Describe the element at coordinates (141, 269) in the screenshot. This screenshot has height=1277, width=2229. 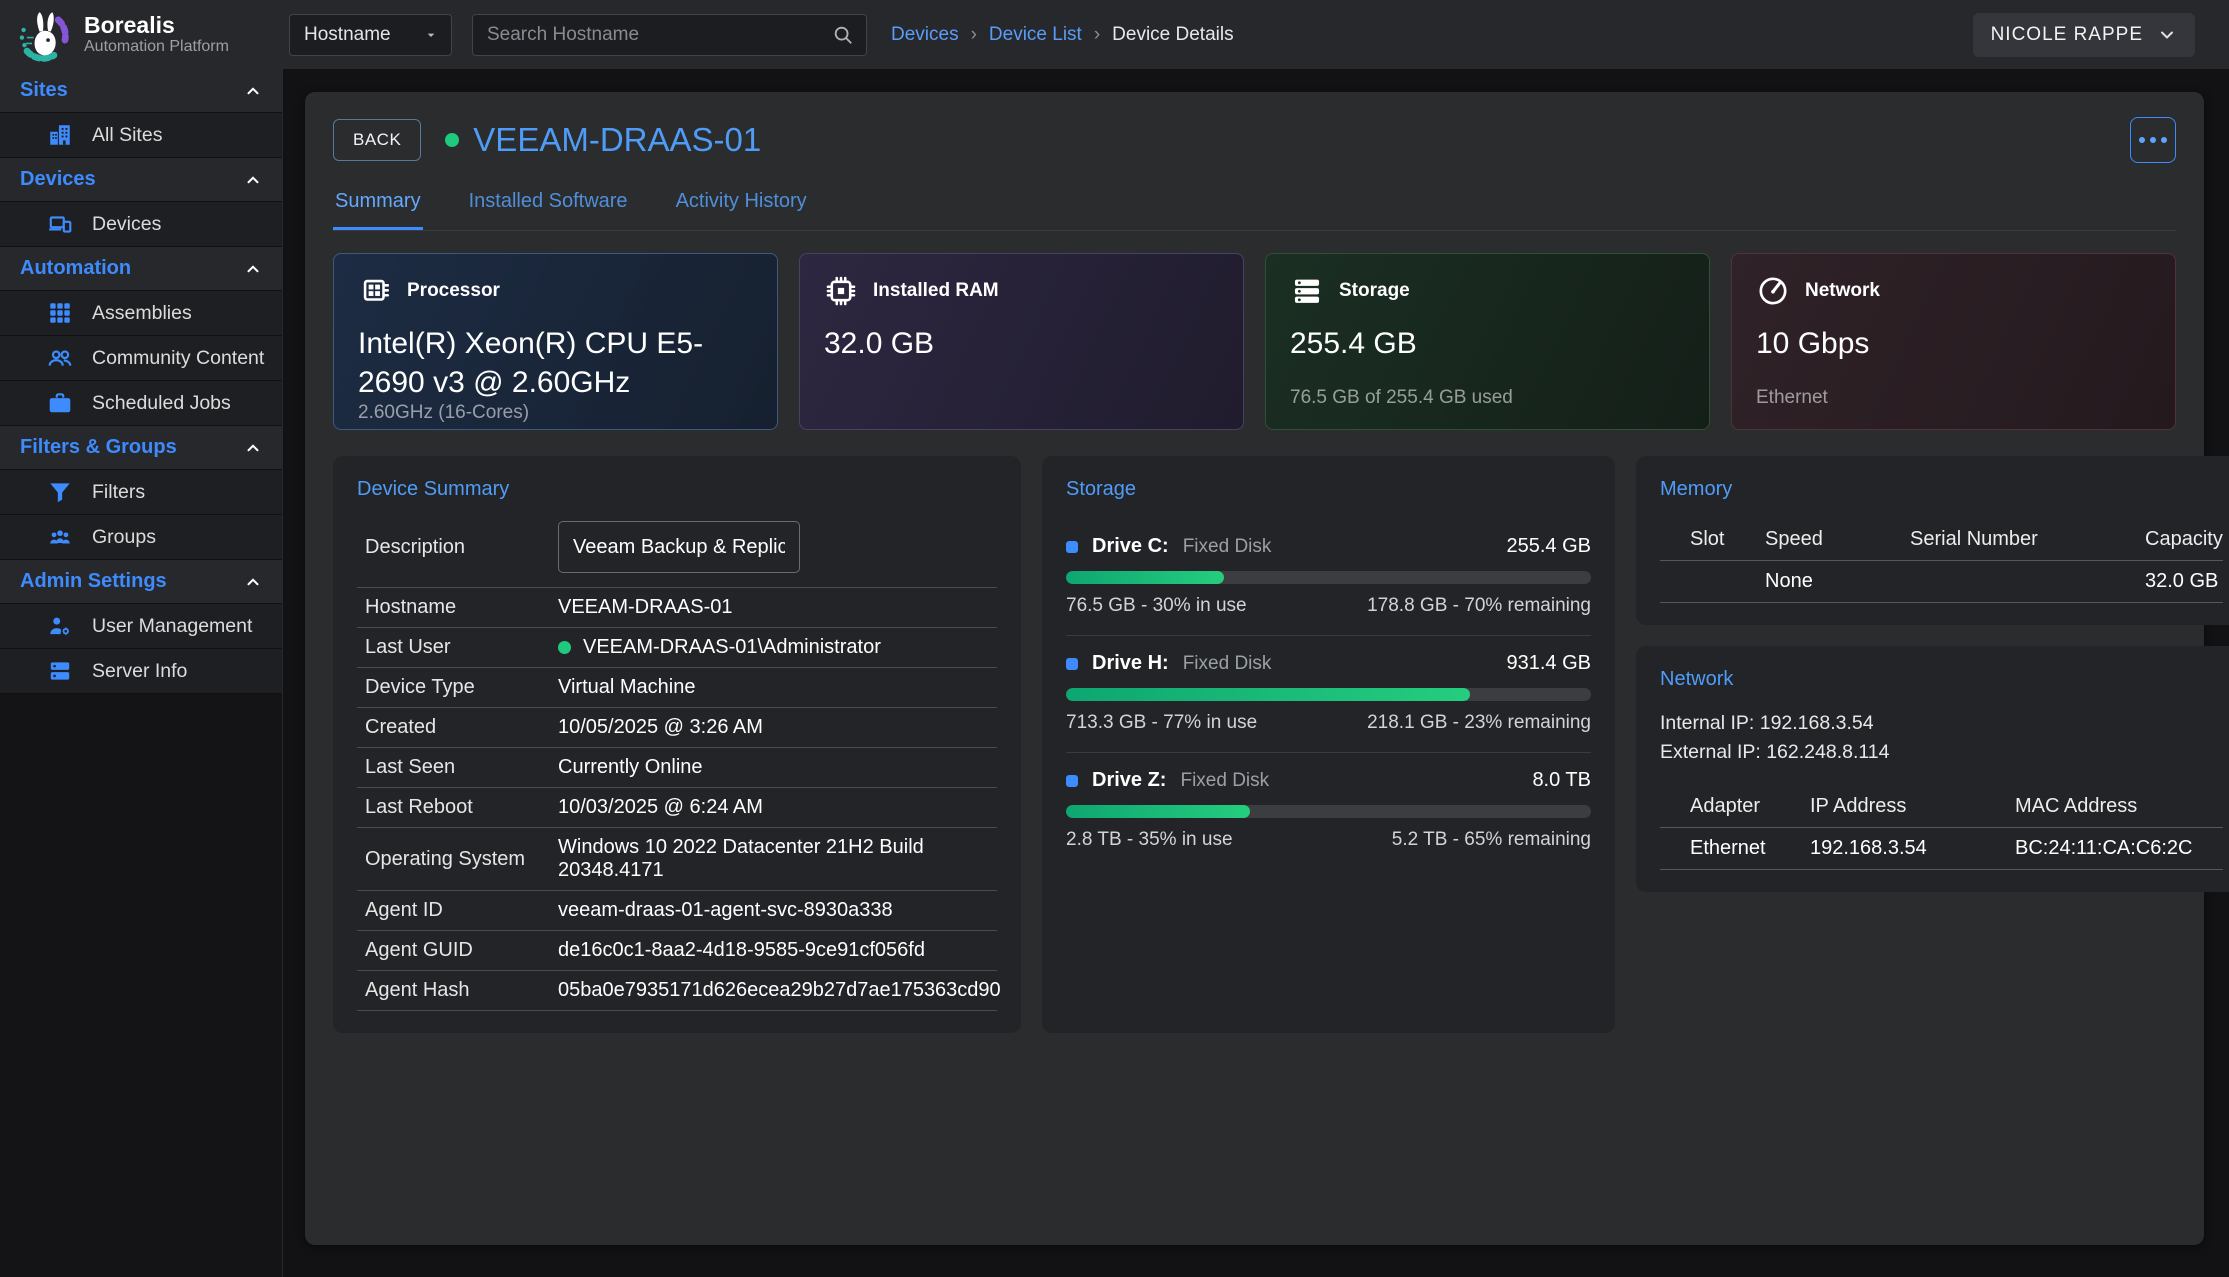
I see `sidebar-section-automation: Automation` at that location.